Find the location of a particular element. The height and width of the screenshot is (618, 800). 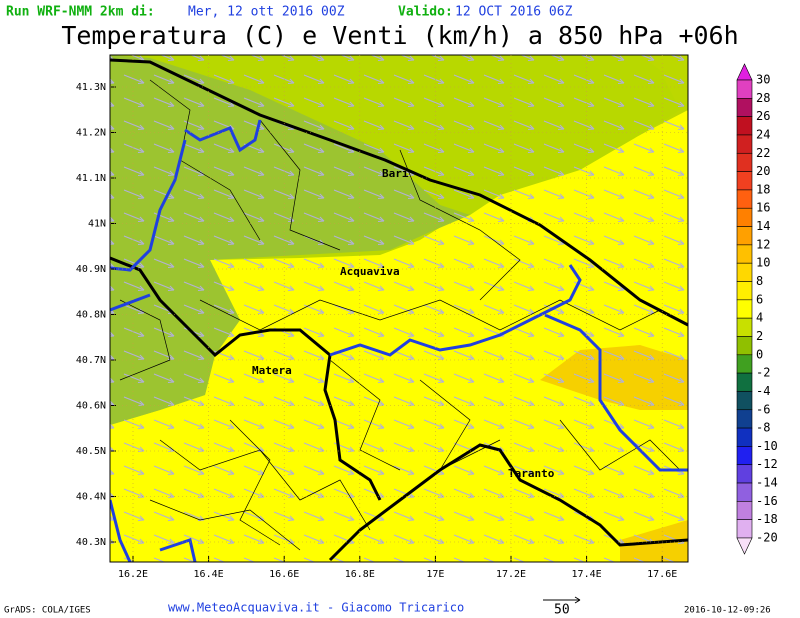

colorbar-label: -12 is located at coordinates (767, 464).